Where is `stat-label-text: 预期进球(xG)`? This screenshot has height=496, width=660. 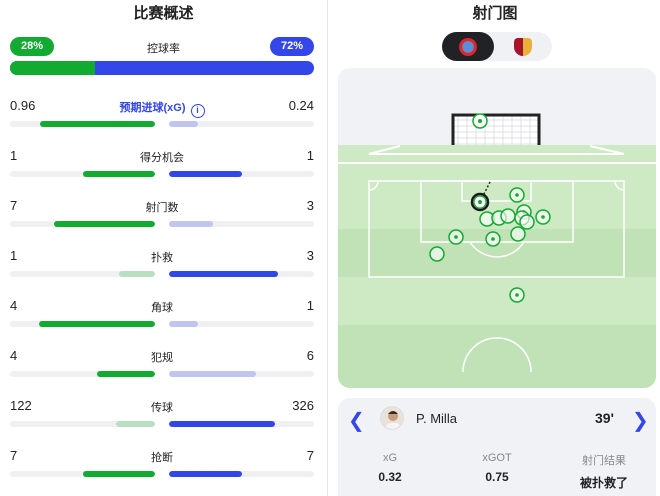 stat-label-text: 预期进球(xG) is located at coordinates (152, 108).